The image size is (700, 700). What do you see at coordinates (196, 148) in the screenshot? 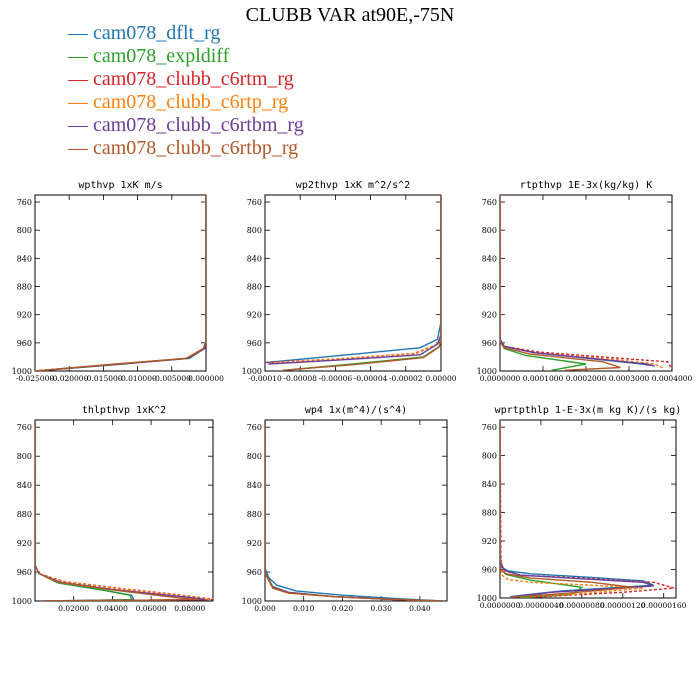
I see `legend-label: cam078_clubb_c6rtbp_rg` at bounding box center [196, 148].